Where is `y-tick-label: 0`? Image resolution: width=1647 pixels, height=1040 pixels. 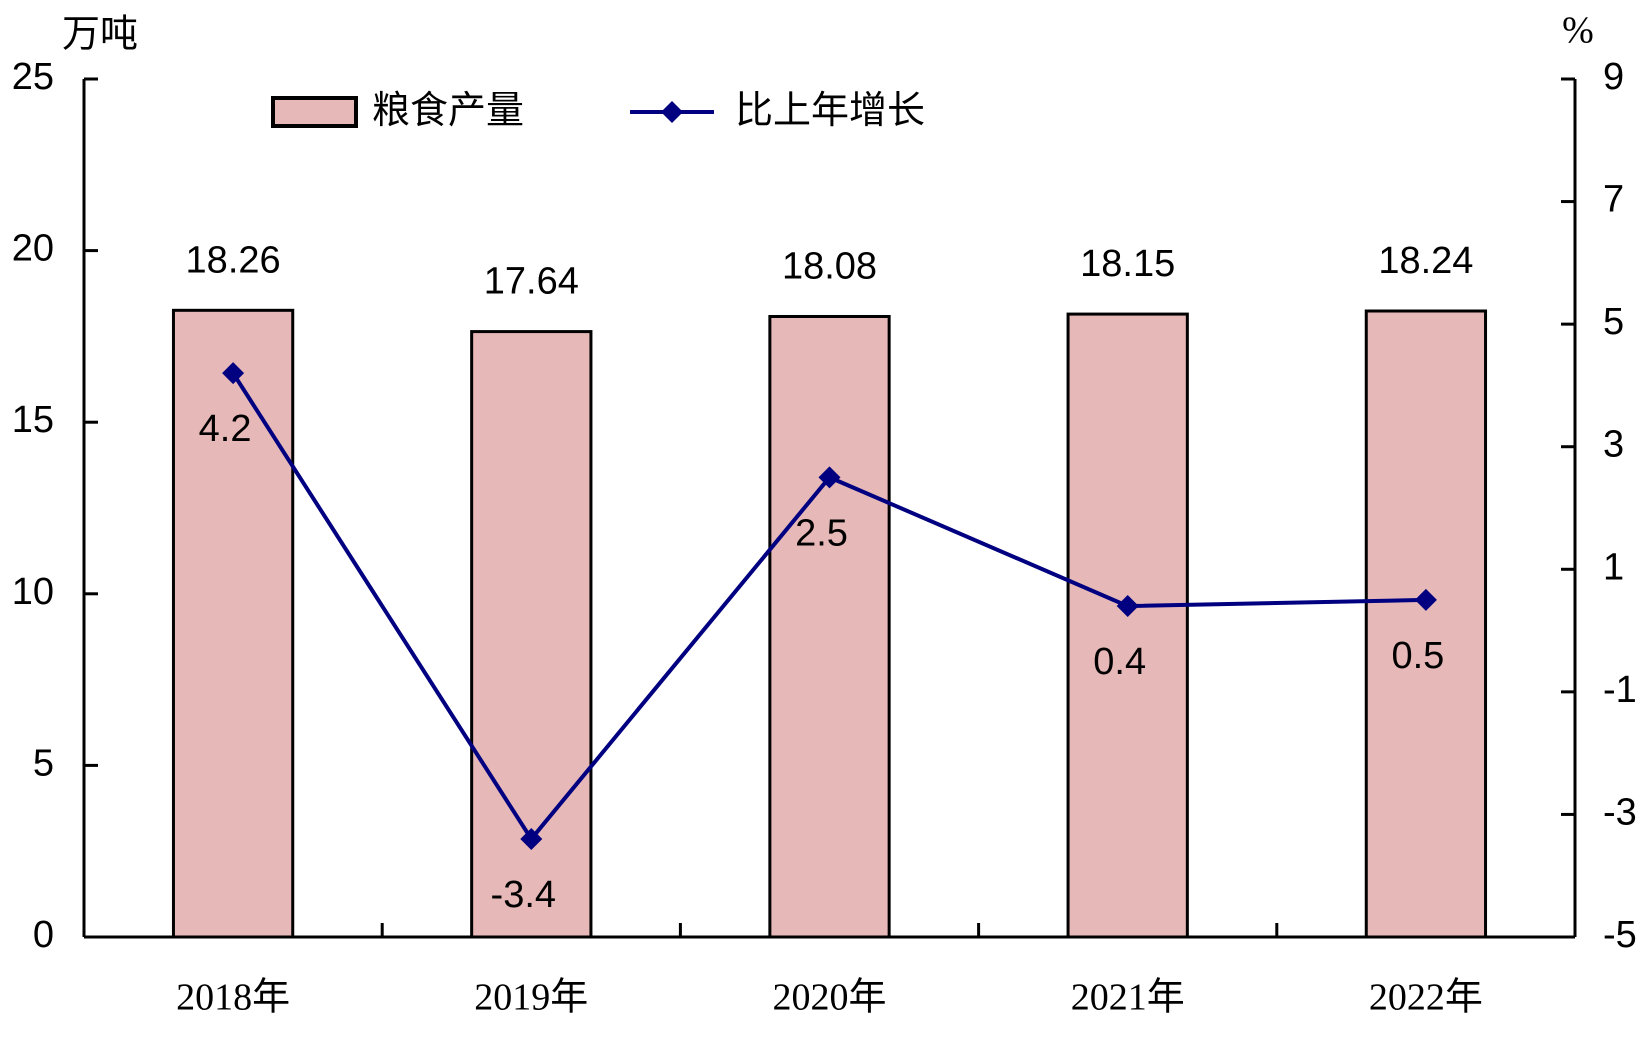
y-tick-label: 0 is located at coordinates (43, 935).